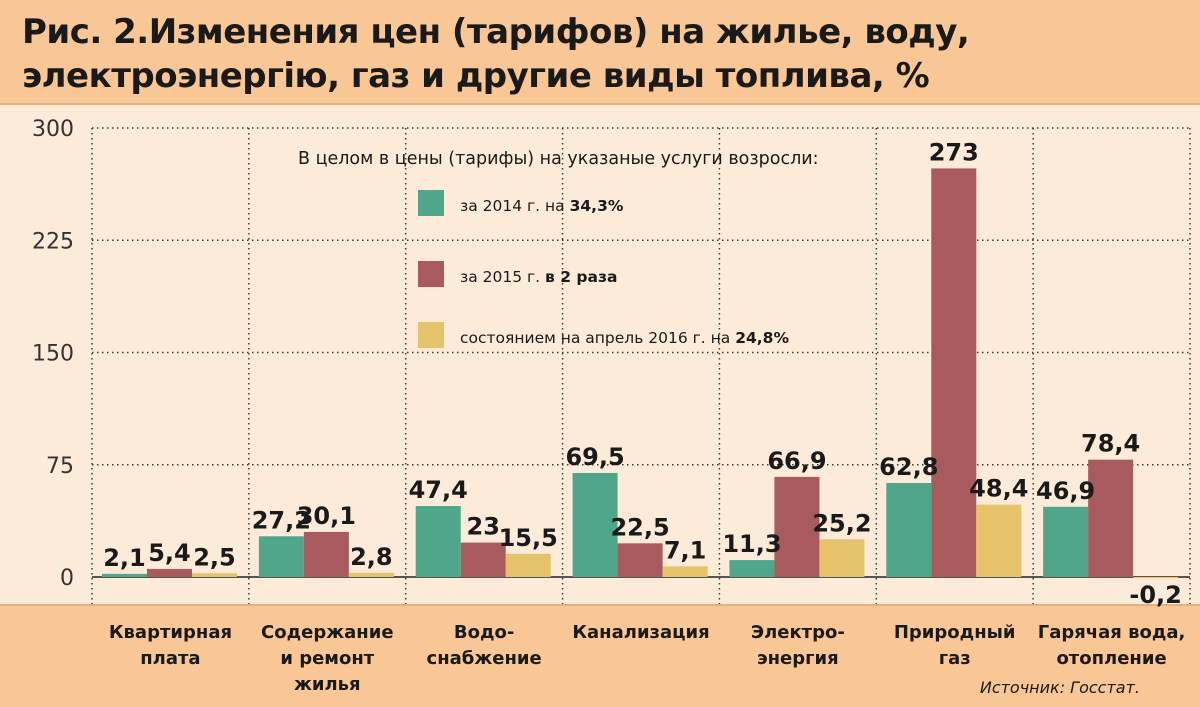  I want to click on legend-label: за 2015 г. в 2 раза, so click(538, 277).